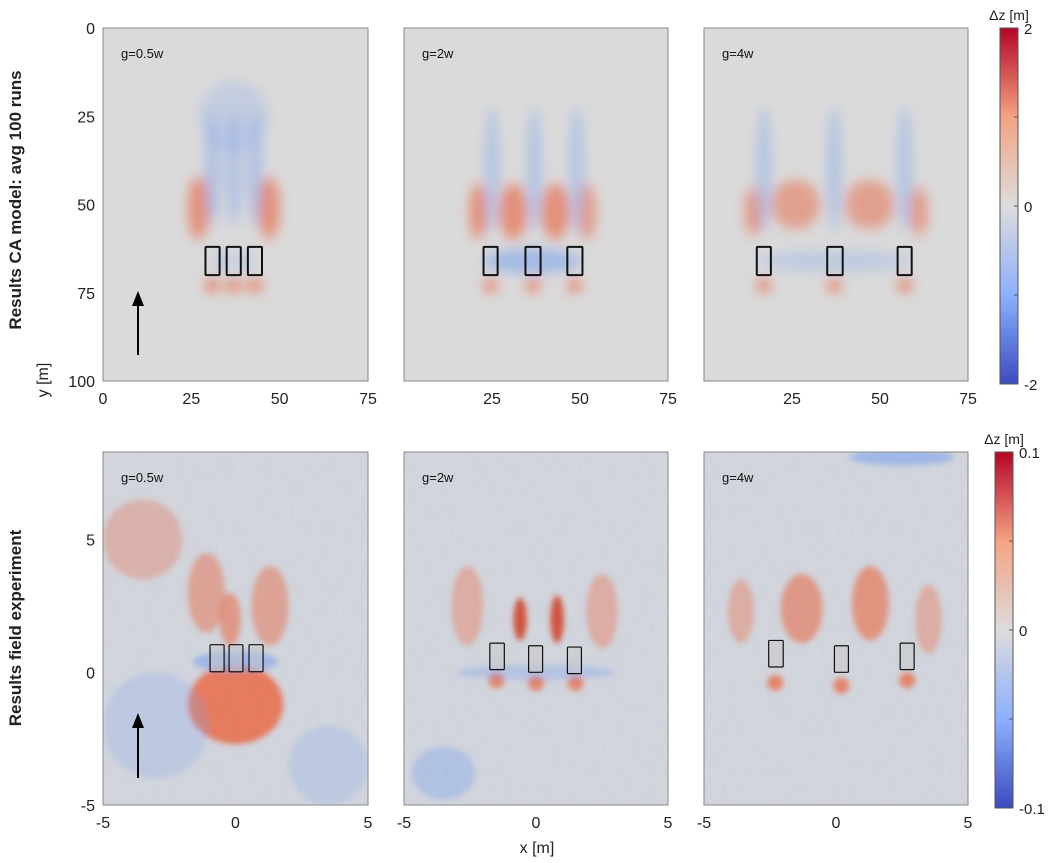 This screenshot has width=1050, height=863. I want to click on panel-label: g=0.5w, so click(142, 477).